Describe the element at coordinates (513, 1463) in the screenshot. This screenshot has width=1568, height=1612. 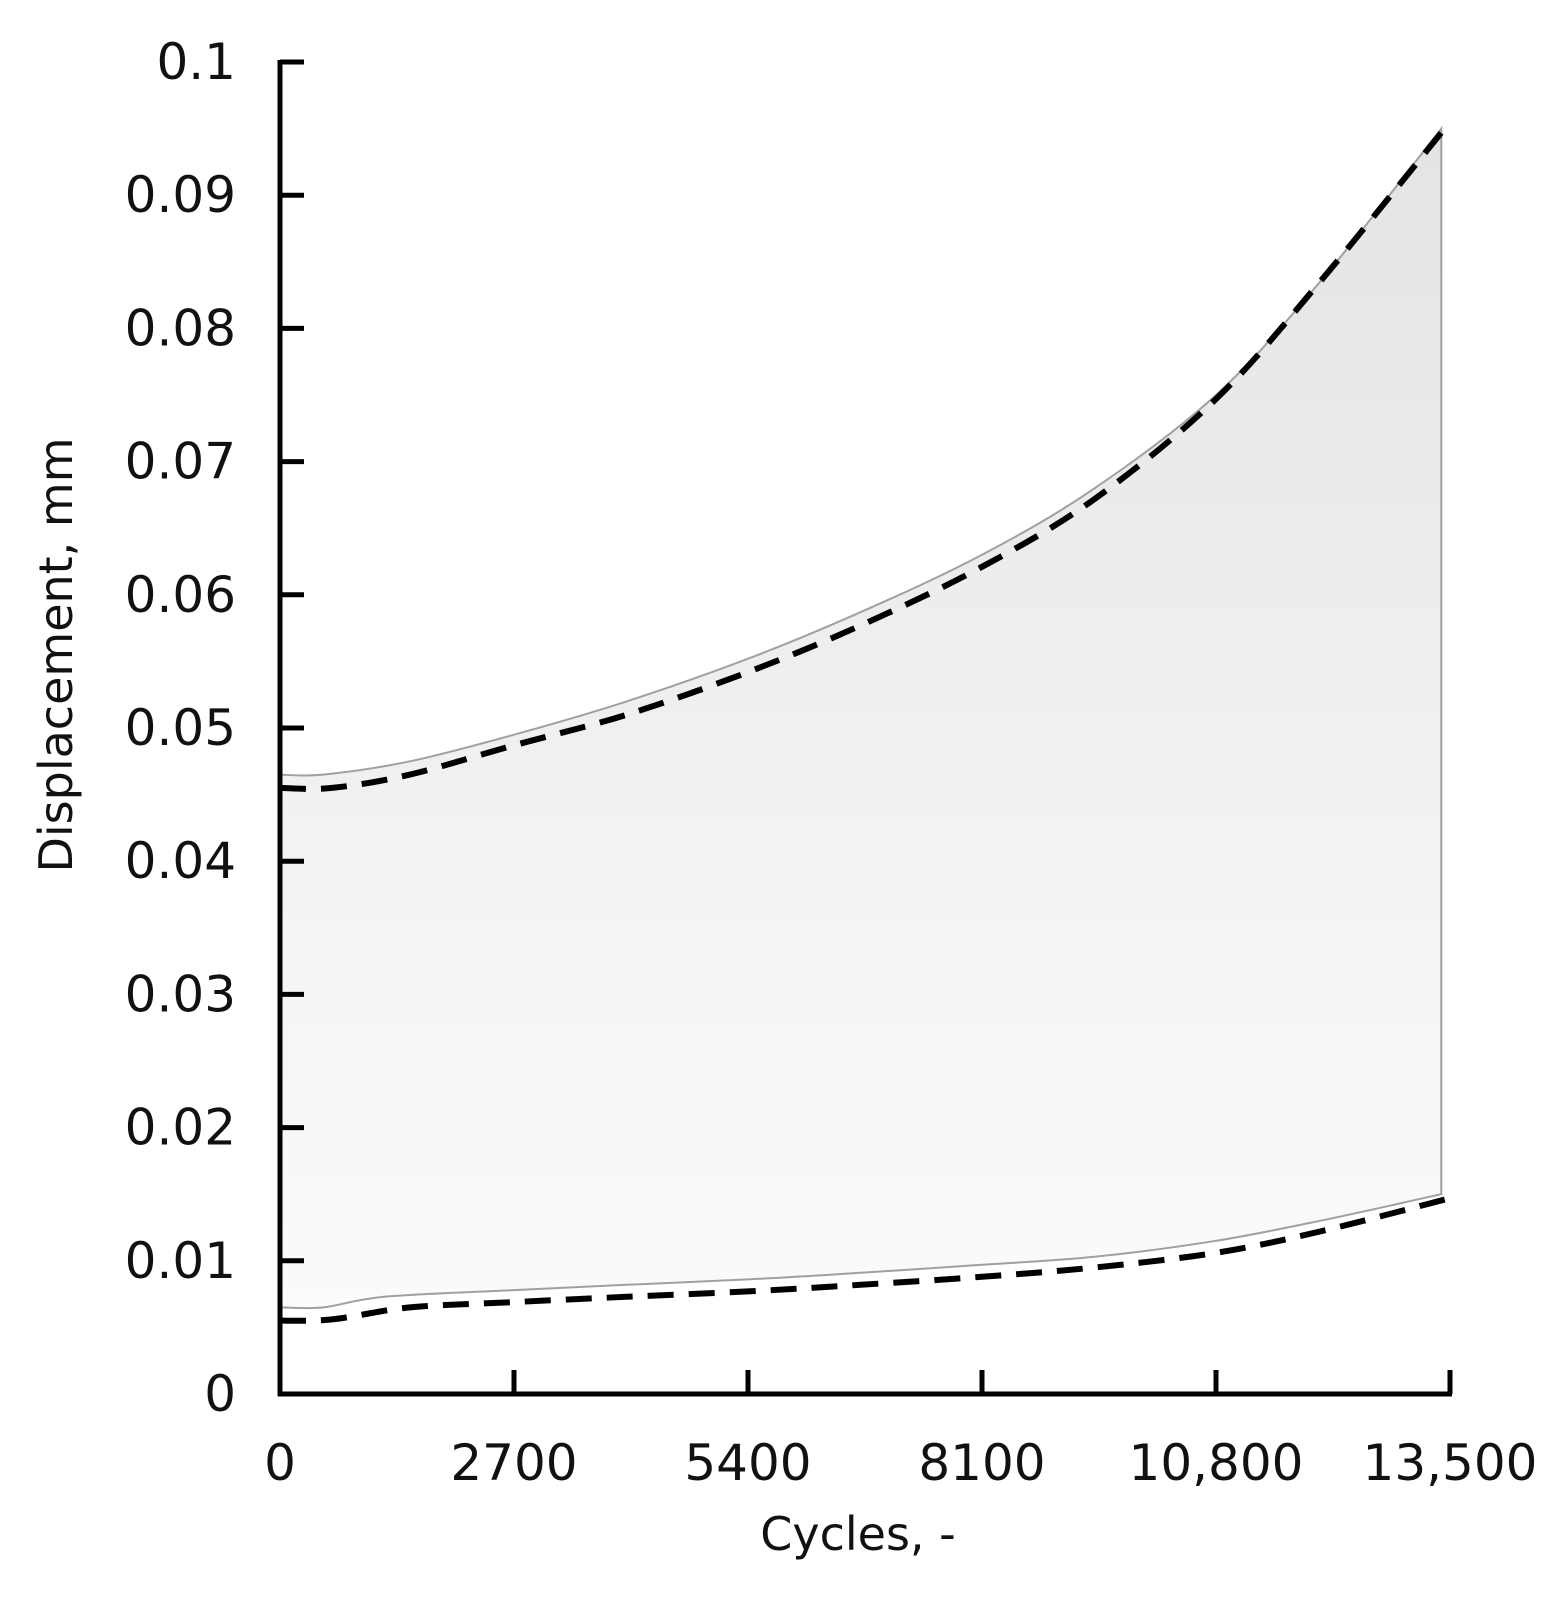
I see `x-tick-label: 2700` at that location.